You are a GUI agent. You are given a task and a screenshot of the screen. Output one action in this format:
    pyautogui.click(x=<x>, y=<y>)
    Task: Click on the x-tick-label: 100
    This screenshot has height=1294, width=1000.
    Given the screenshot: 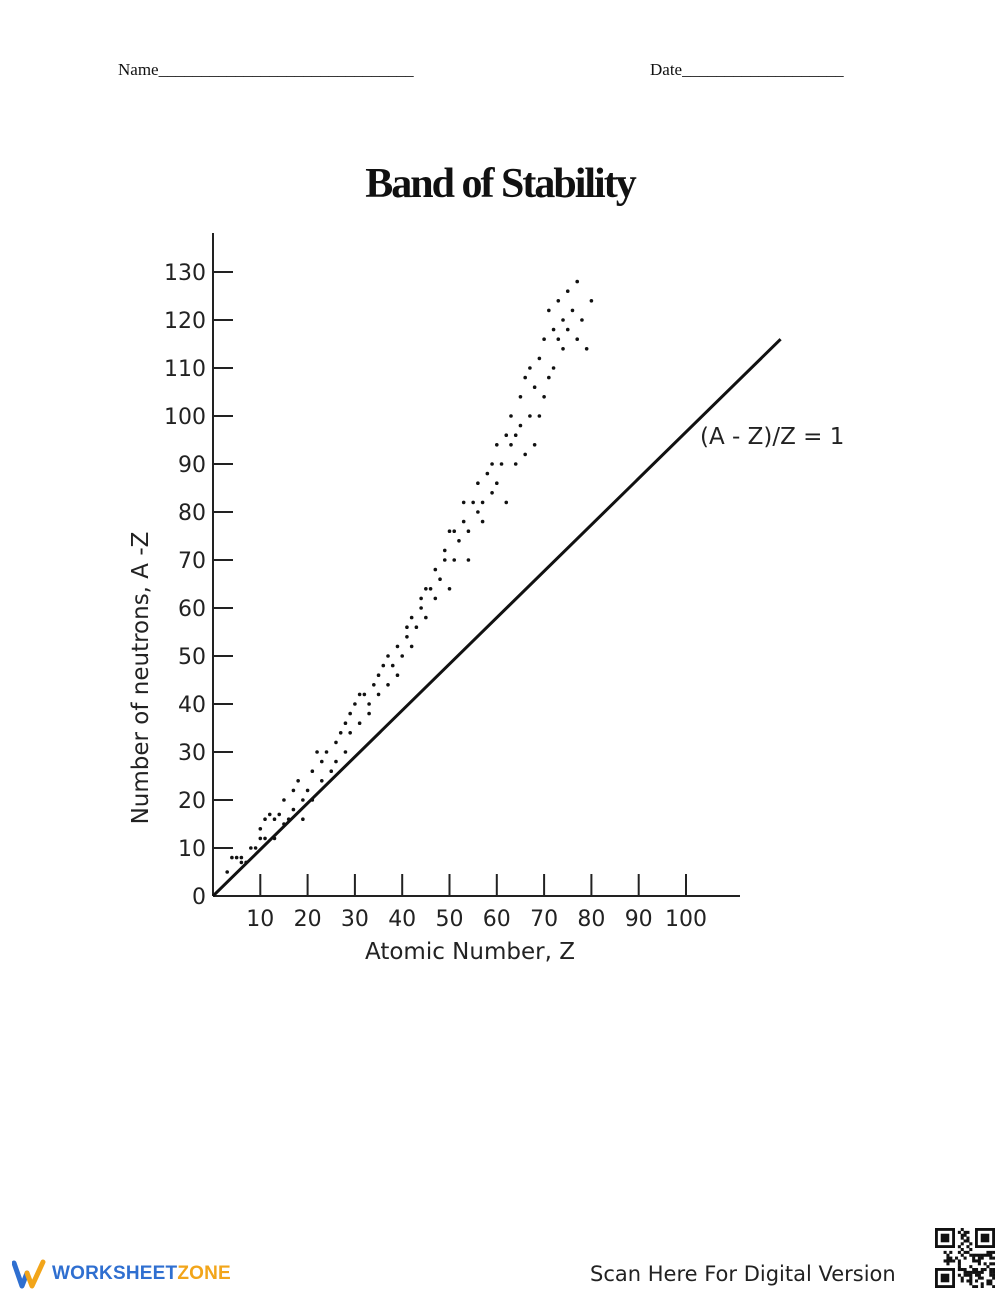 What is the action you would take?
    pyautogui.click(x=686, y=919)
    